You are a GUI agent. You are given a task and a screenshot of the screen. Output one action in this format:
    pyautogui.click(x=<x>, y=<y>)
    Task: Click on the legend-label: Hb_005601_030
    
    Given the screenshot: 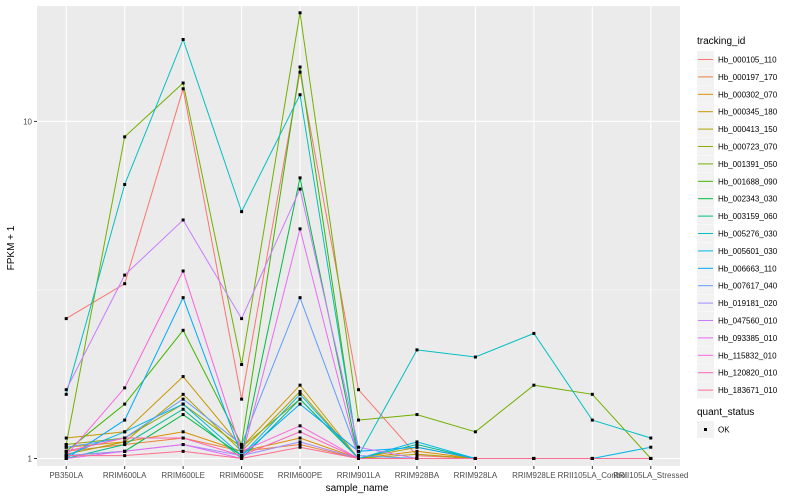 What is the action you would take?
    pyautogui.click(x=748, y=251)
    